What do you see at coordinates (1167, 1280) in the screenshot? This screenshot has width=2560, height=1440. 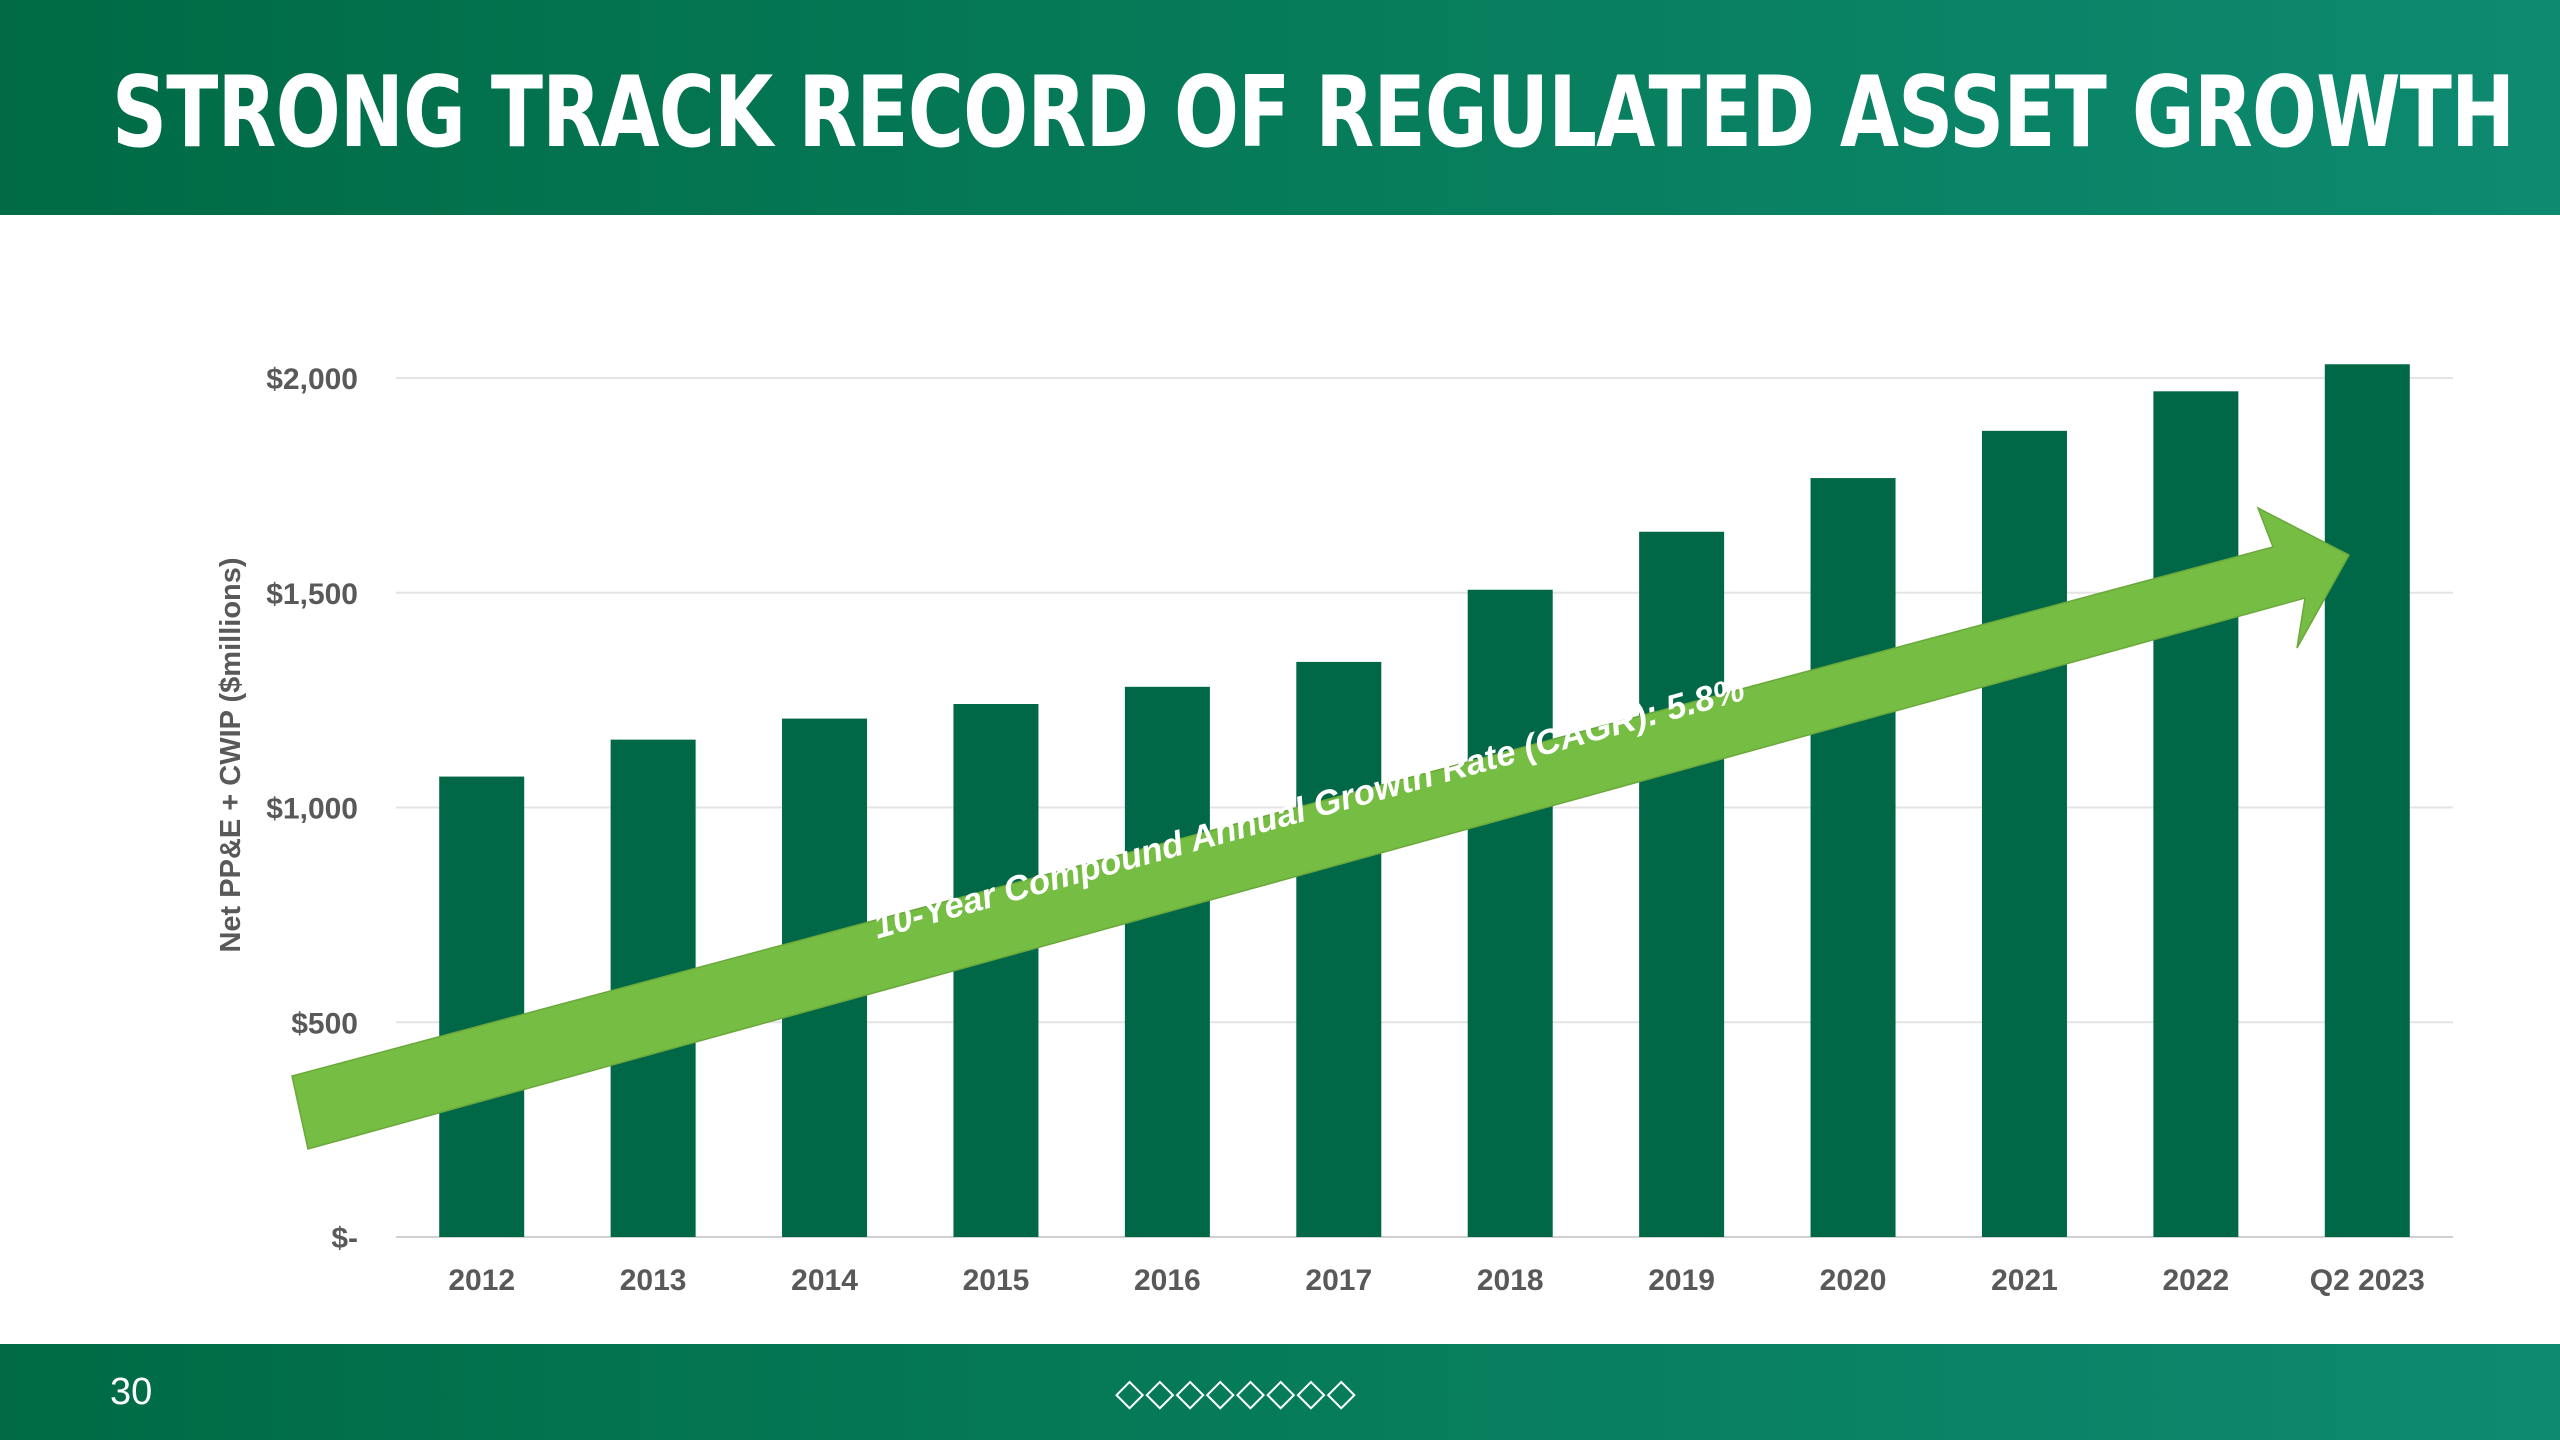 I see `x-tick-label: 2016` at bounding box center [1167, 1280].